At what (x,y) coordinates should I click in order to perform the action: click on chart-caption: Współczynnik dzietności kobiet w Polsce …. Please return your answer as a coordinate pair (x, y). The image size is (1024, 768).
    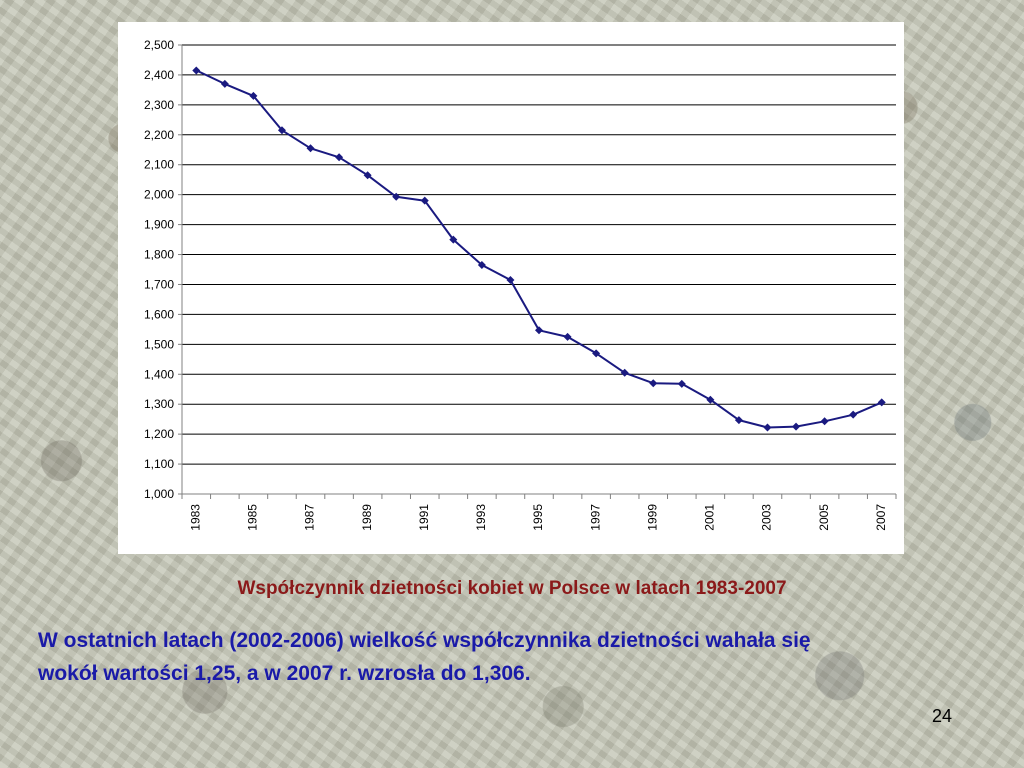
    Looking at the image, I should click on (512, 588).